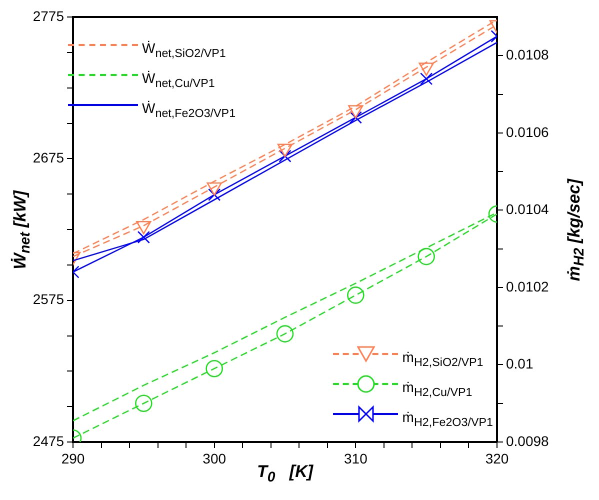 The image size is (599, 500). What do you see at coordinates (528, 132) in the screenshot?
I see `y2-tick-label: 0.0106` at bounding box center [528, 132].